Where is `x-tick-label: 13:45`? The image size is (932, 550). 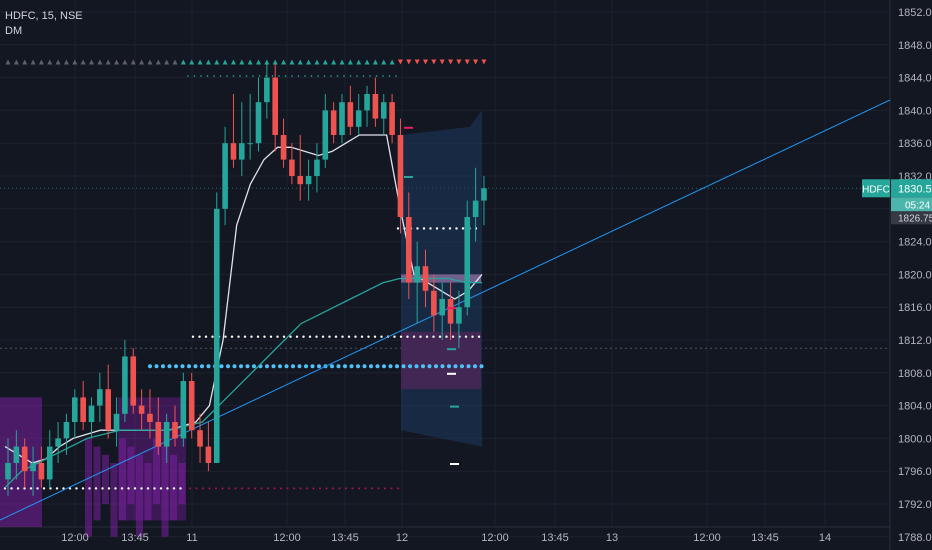
x-tick-label: 13:45 is located at coordinates (555, 538).